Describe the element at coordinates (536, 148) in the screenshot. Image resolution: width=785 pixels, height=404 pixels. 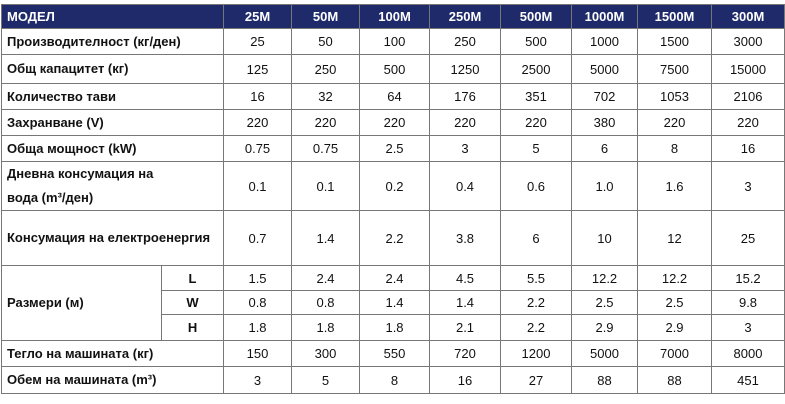
I see `value-cell: 5` at that location.